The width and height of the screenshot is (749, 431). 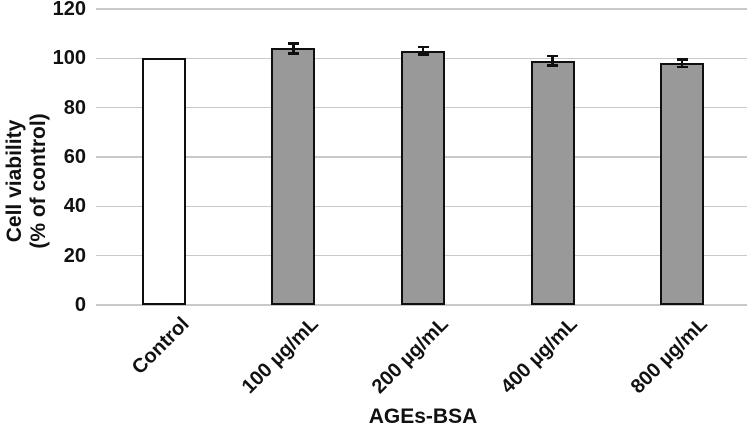 I want to click on y-tick-label-20: 20, so click(x=74, y=255).